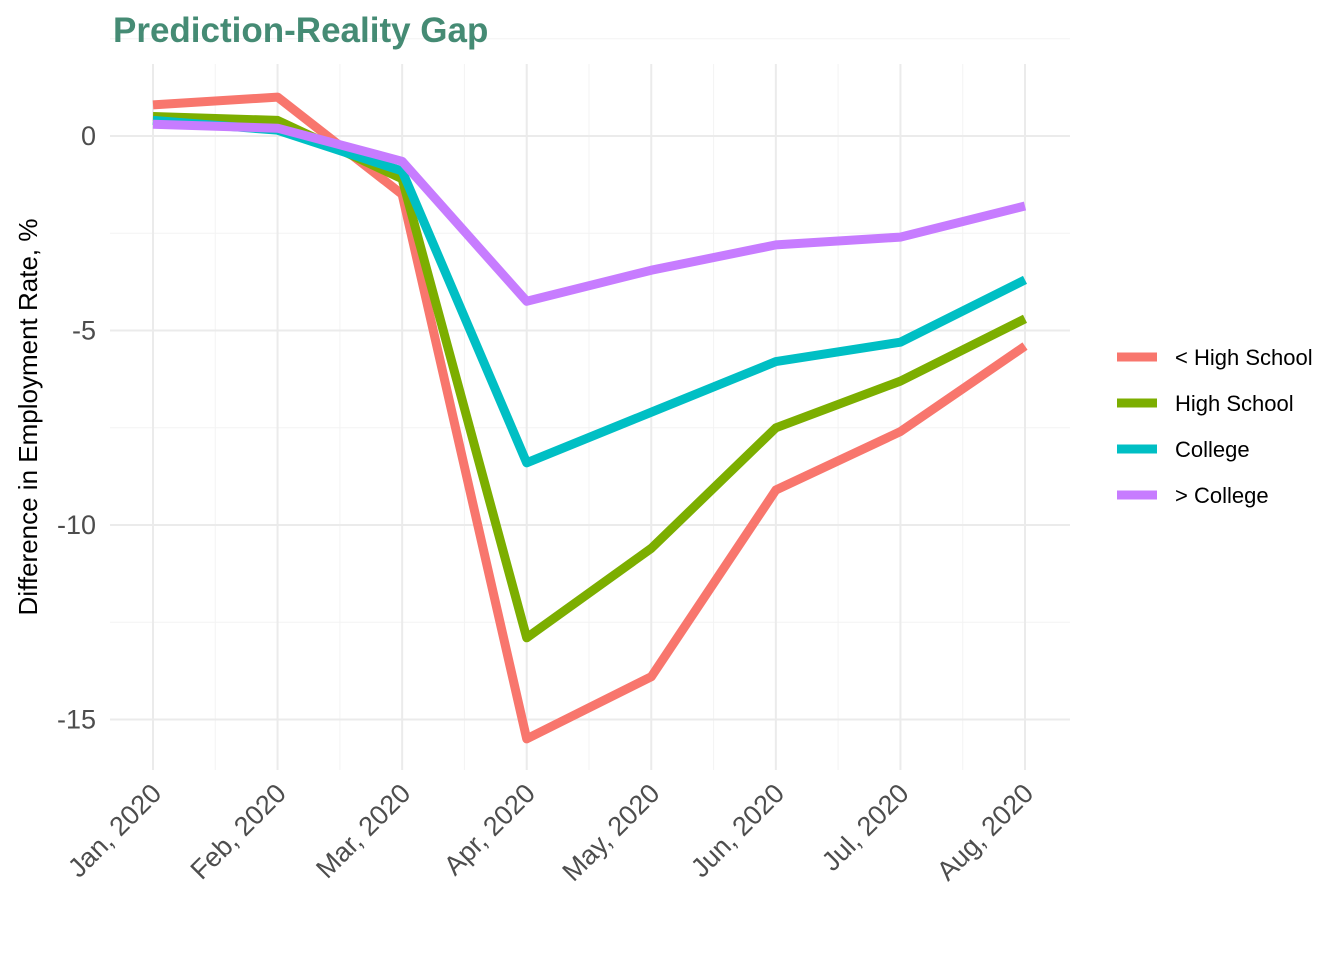 The image size is (1344, 960). Describe the element at coordinates (865, 827) in the screenshot. I see `x-tick-label: Jul, 2020` at that location.